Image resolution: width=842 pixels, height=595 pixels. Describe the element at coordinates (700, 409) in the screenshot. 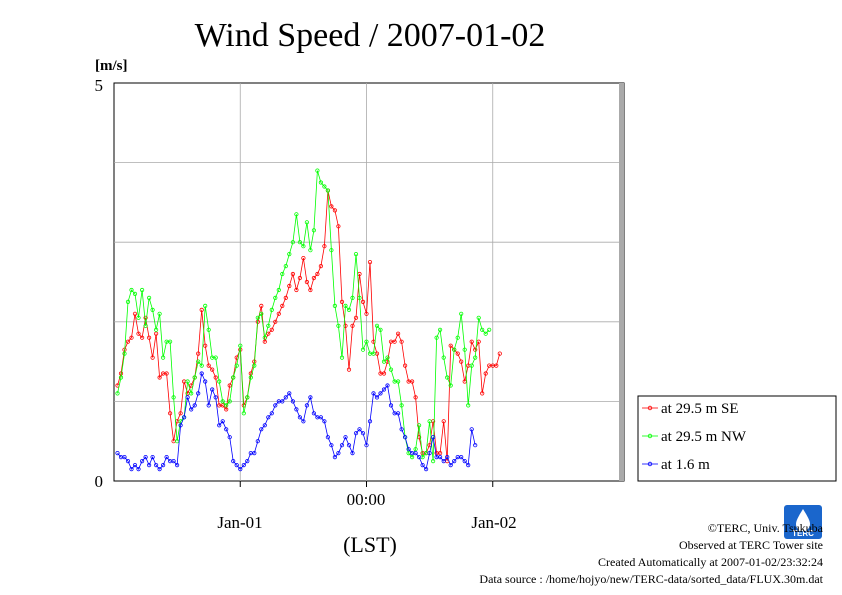

I see `legend-label: at 29.5 m SE` at that location.